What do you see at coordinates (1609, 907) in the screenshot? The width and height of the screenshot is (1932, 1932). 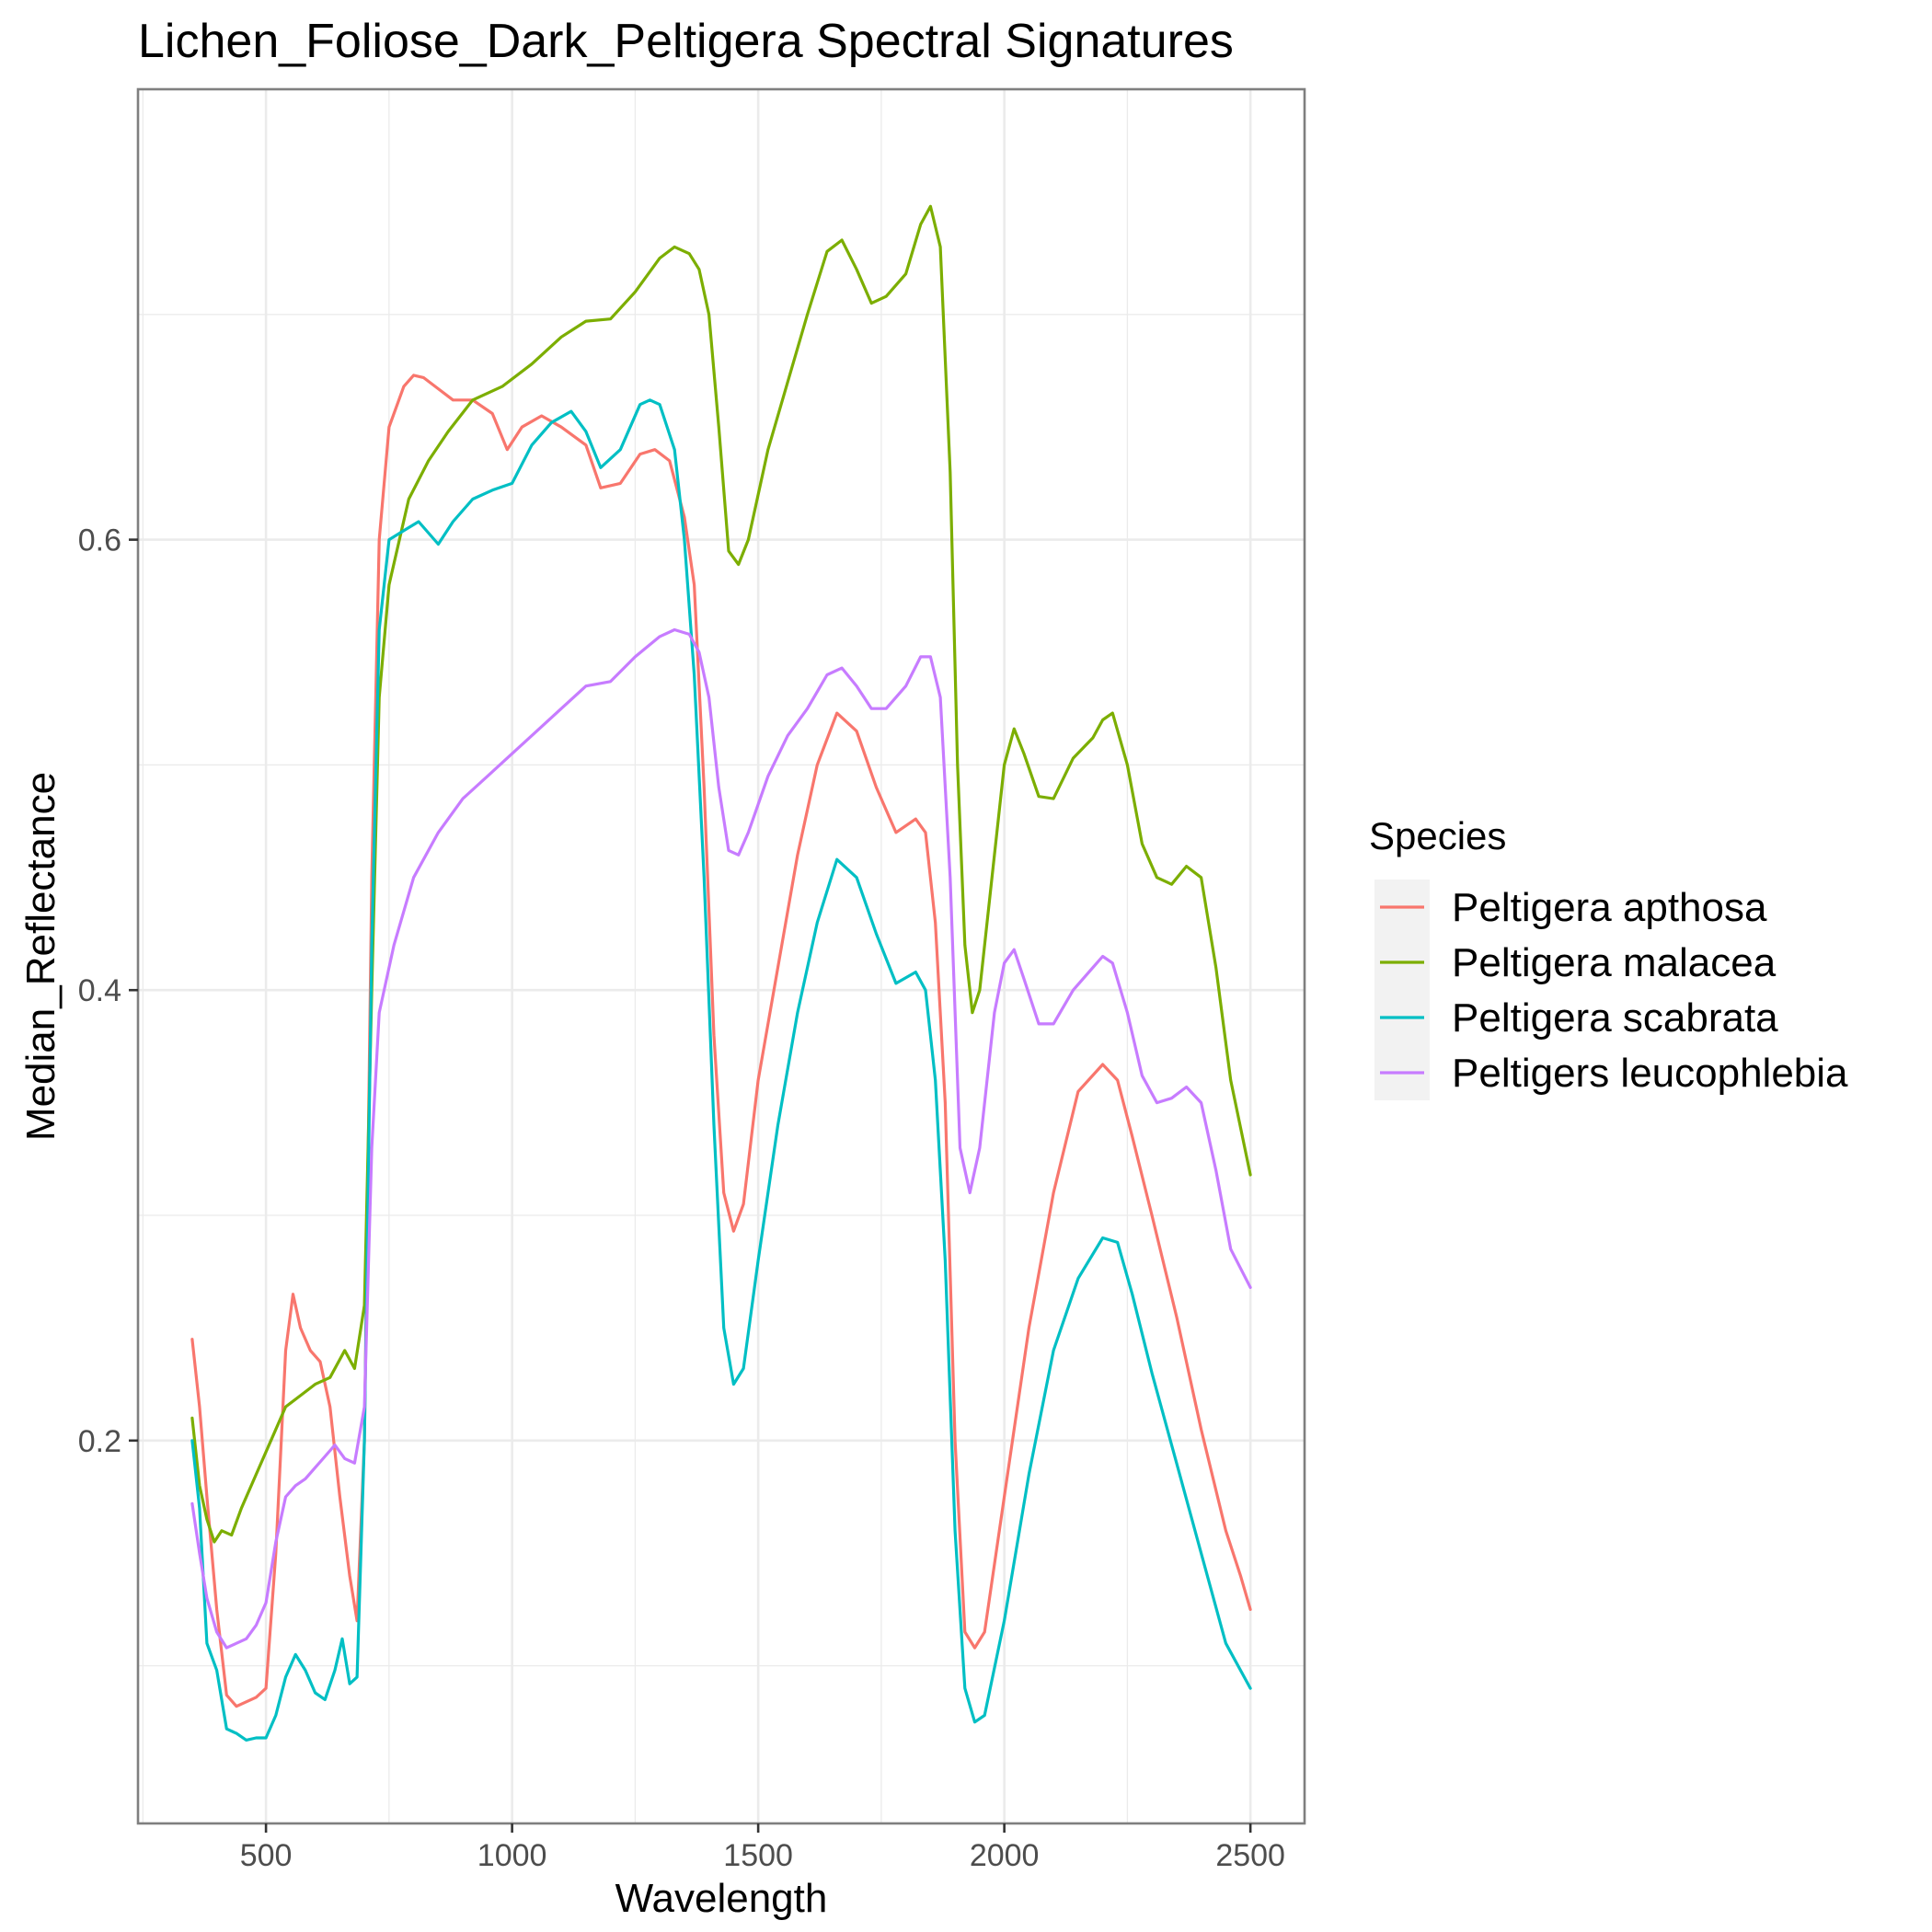 I see `legend-label: Peltigera apthosa` at bounding box center [1609, 907].